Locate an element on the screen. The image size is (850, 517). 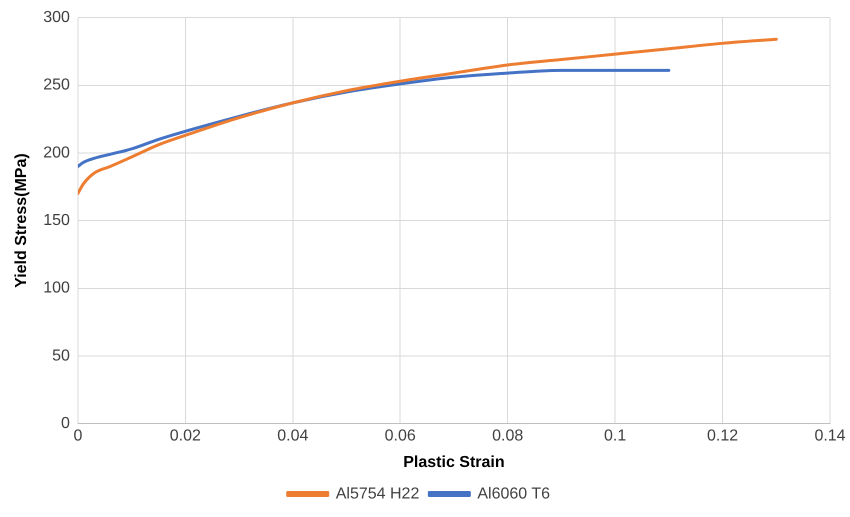
x-tick-label: 0.12 is located at coordinates (722, 436).